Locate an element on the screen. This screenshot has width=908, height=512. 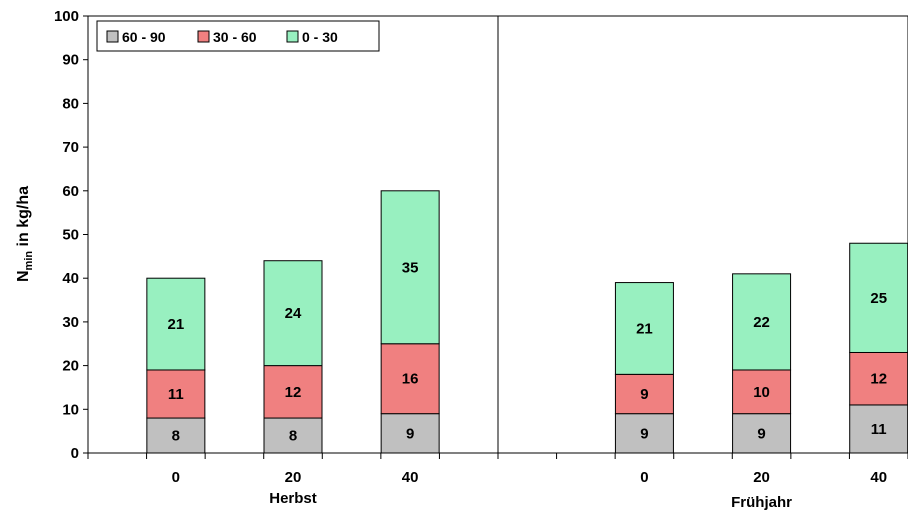
y-tick-label: 50 is located at coordinates (70, 235).